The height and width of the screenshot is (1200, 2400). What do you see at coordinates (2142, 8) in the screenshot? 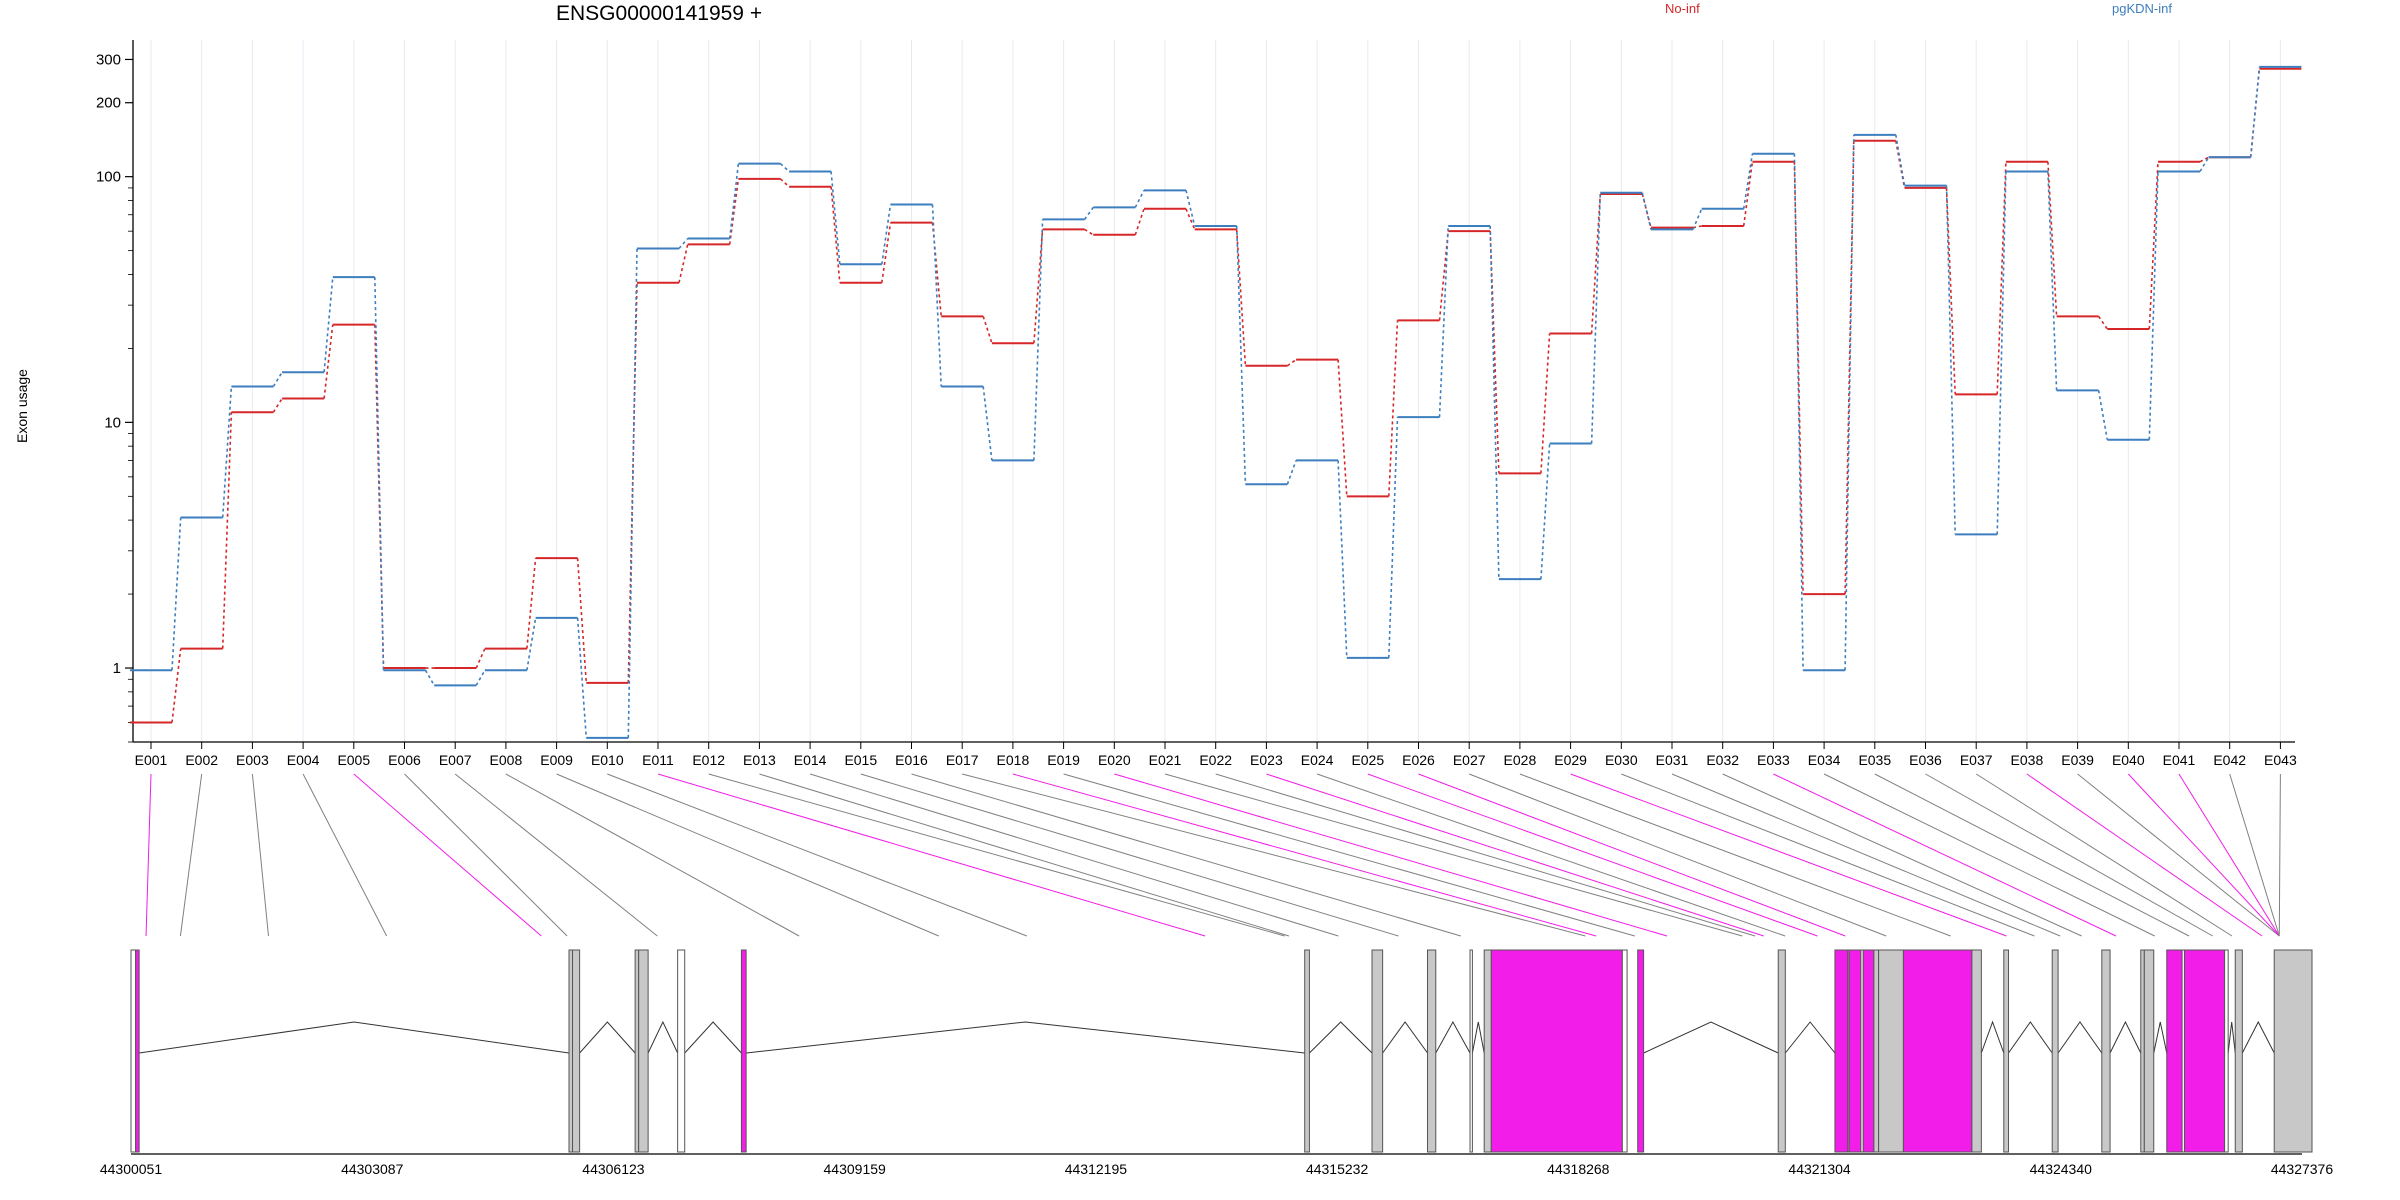
I see `legend-entry-pgkdn-inf: pgKDN-inf` at bounding box center [2142, 8].